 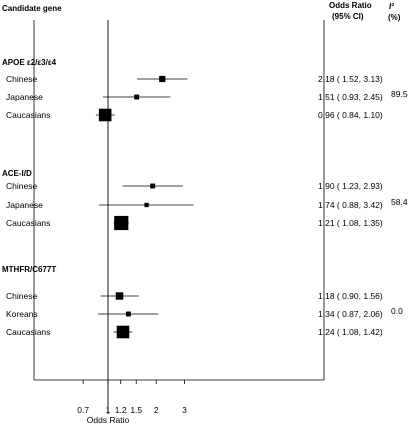 I want to click on or-ci-text: 1.34 ( 0.87, 2.06), so click(x=350, y=314).